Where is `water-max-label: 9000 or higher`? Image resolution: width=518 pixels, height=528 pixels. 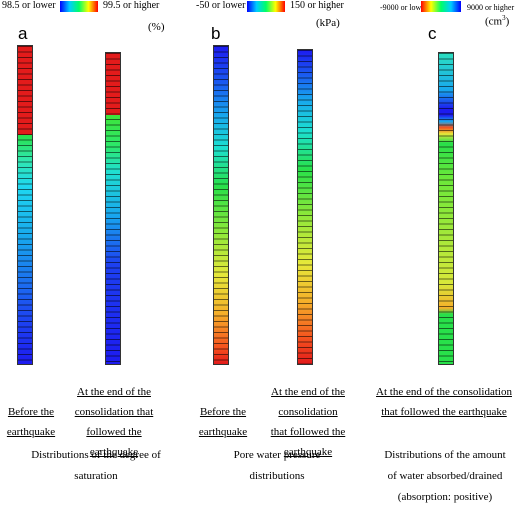
water-max-label: 9000 or higher is located at coordinates (491, 7).